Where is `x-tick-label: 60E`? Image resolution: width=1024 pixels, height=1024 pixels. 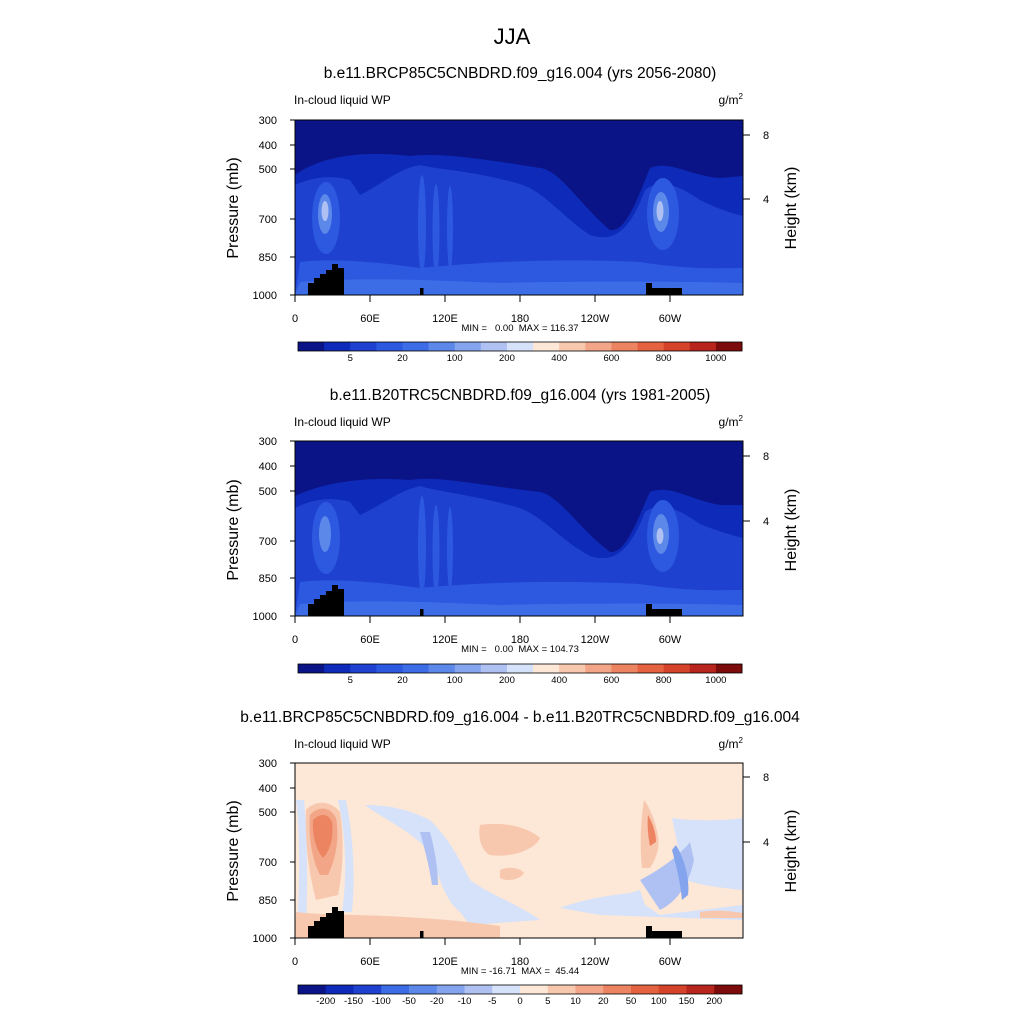 x-tick-label: 60E is located at coordinates (370, 962).